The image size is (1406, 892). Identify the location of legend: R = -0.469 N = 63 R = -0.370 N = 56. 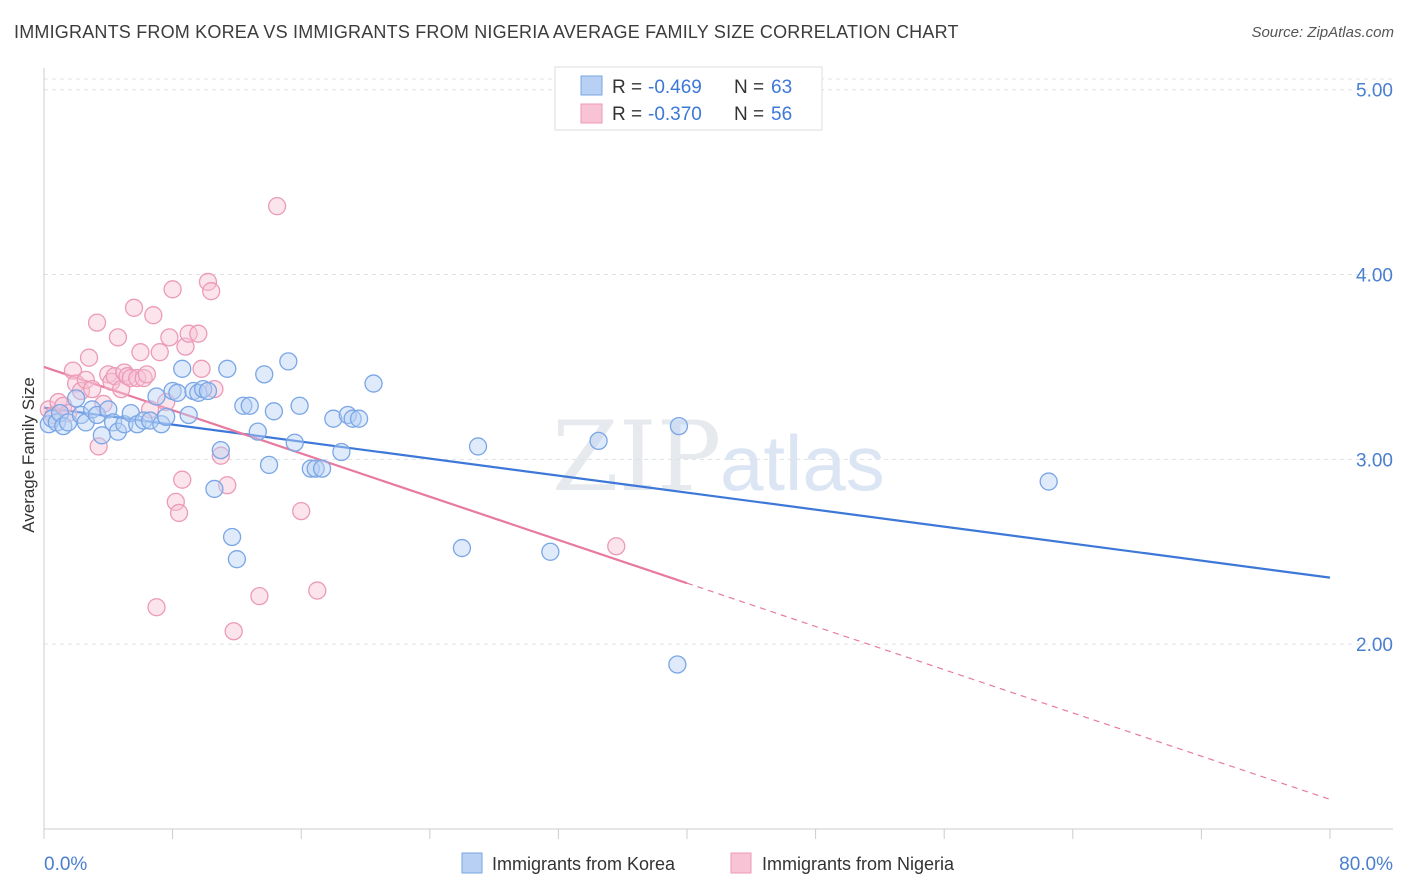
(688, 98).